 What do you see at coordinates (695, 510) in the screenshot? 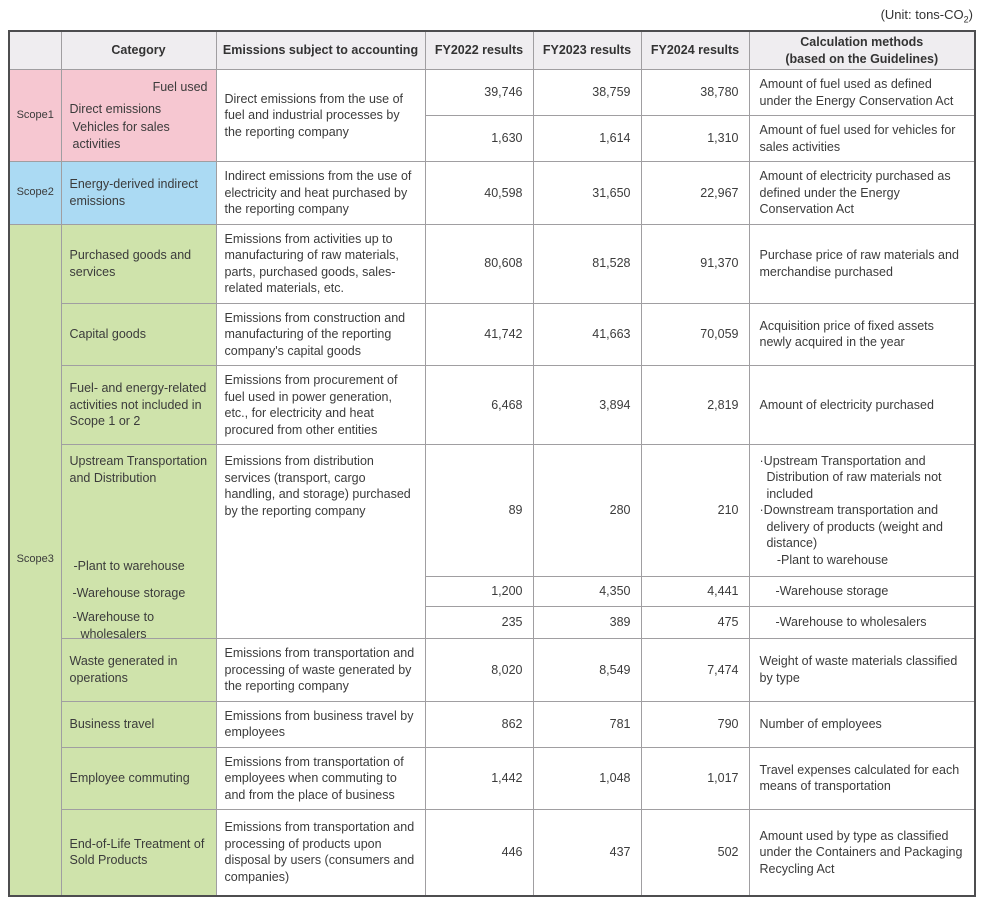
I see `scope3-upstream-fy2024-value: 210` at bounding box center [695, 510].